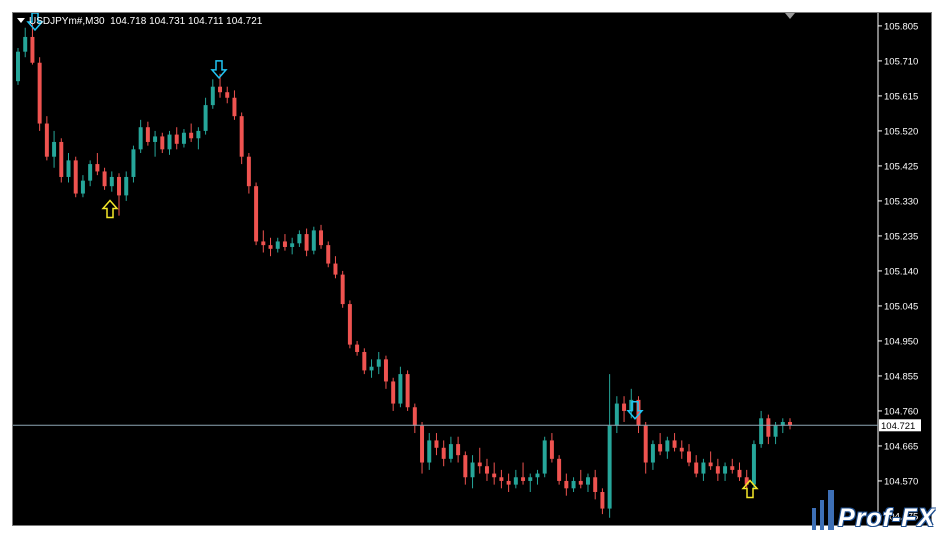 The height and width of the screenshot is (537, 936). What do you see at coordinates (901, 341) in the screenshot?
I see `price-axis-label: 104.950` at bounding box center [901, 341].